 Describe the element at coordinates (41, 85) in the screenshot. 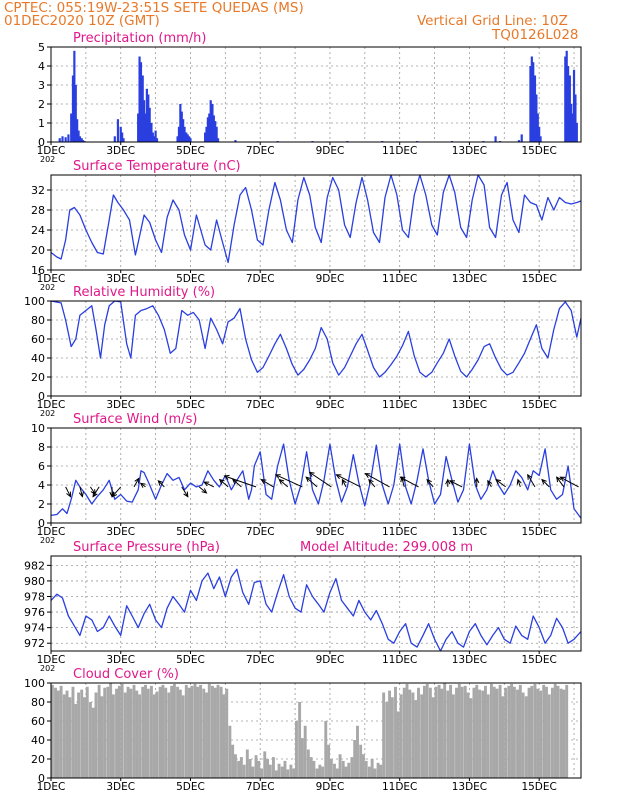

I see `precip-ytick-label: 3` at that location.